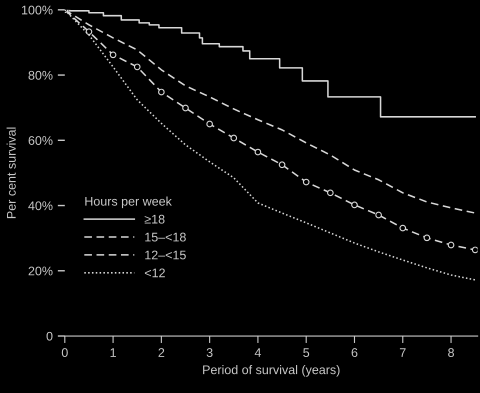  Describe the element at coordinates (403, 352) in the screenshot. I see `x-tick-label: 7` at that location.